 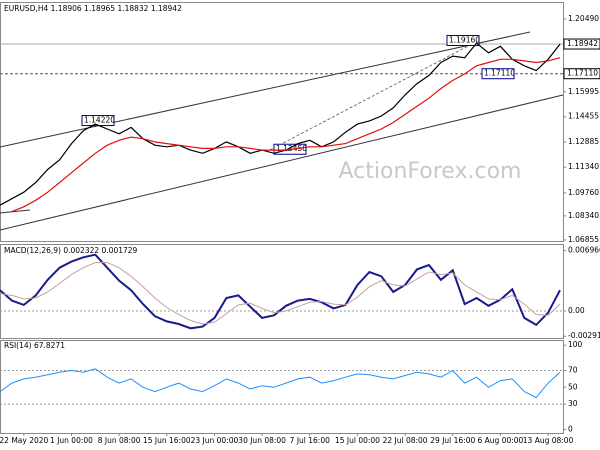 I want to click on level-box, so click(x=581, y=74).